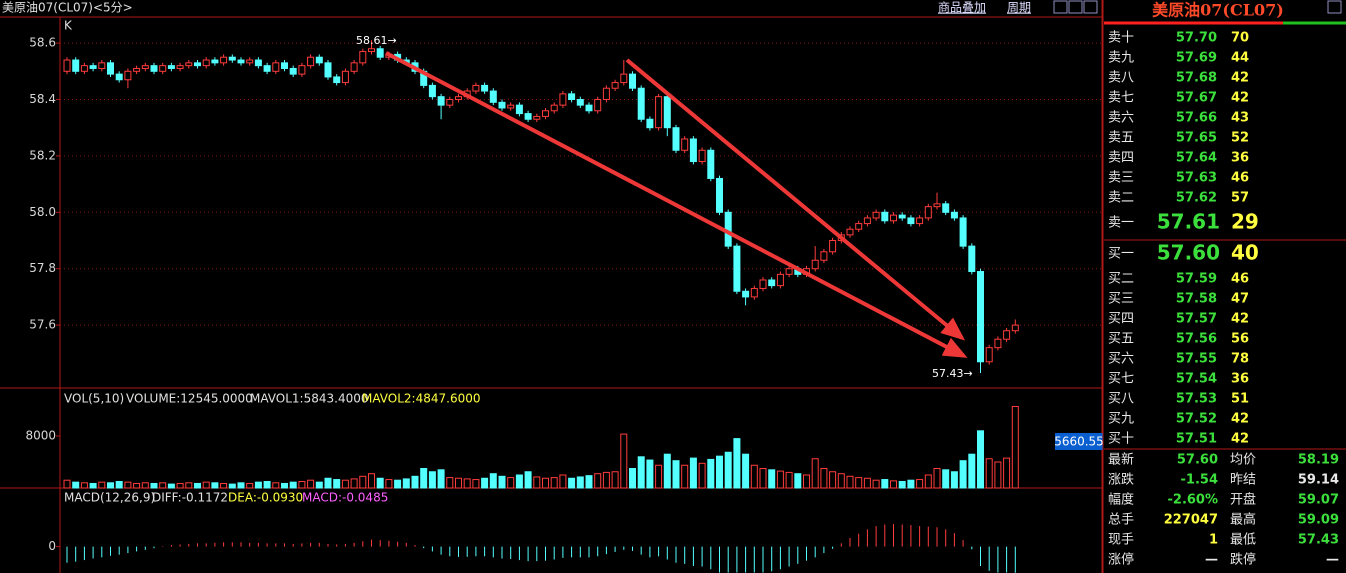  I want to click on menu-overlay: 商品叠加, so click(962, 7).